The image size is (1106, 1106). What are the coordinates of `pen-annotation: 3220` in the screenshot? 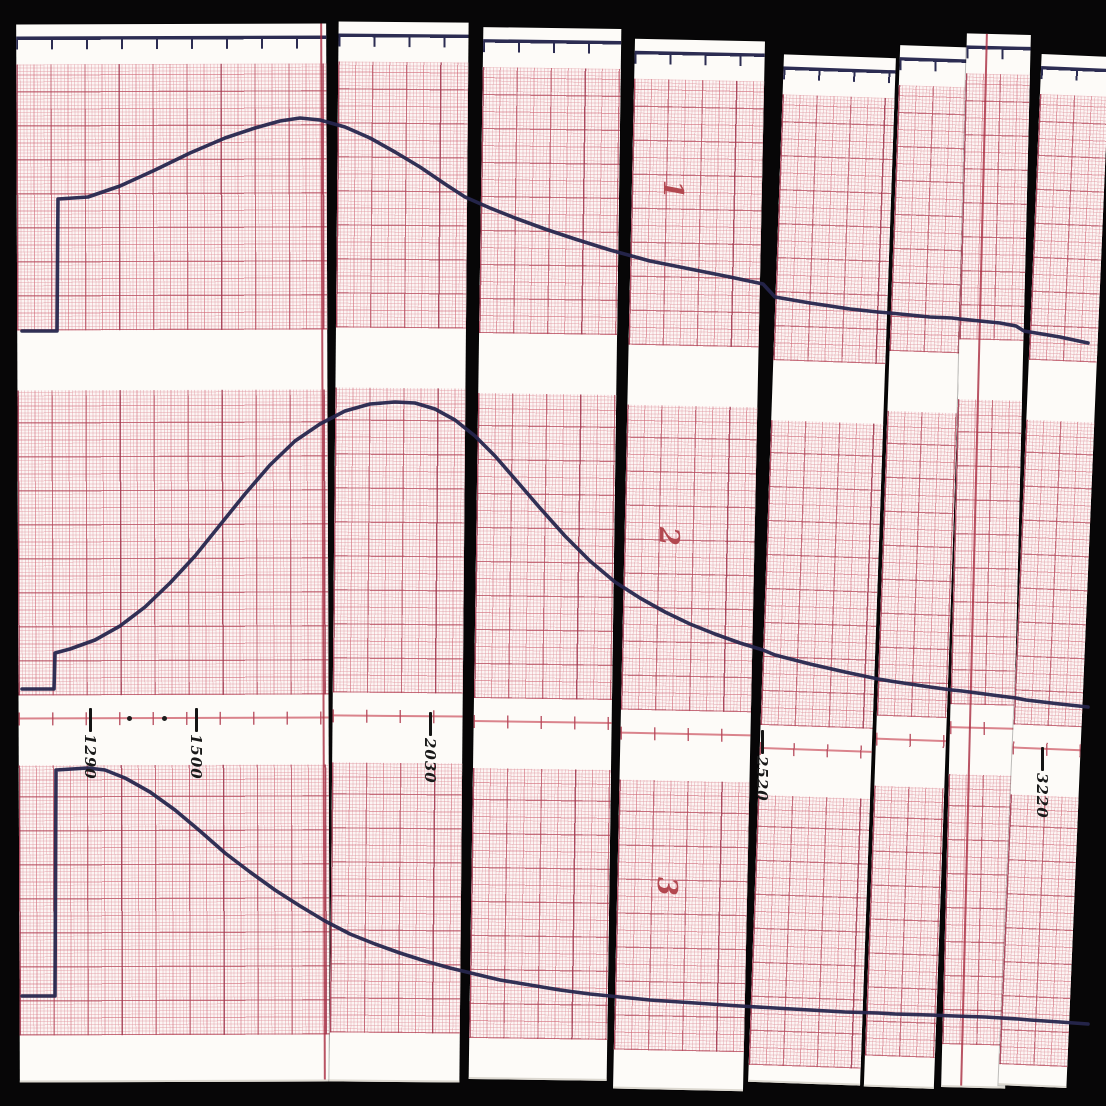 It's located at (1042, 796).